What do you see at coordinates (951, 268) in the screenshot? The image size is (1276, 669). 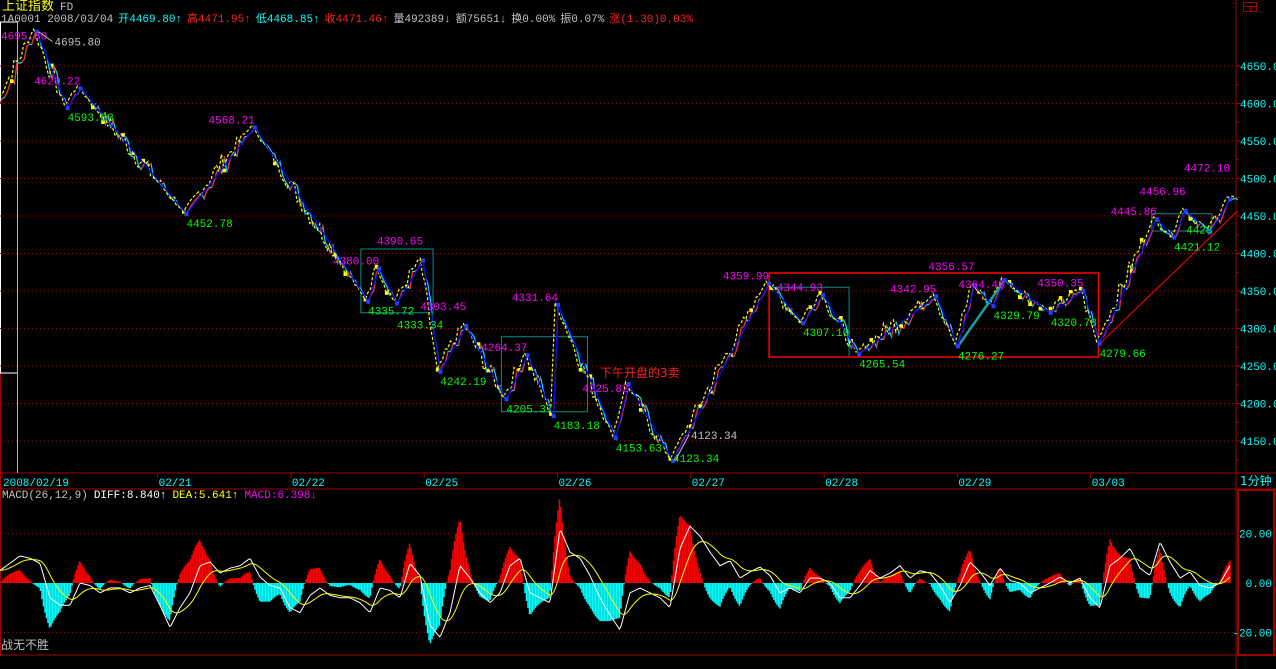 I see `pivot-high-label: 4356.57` at bounding box center [951, 268].